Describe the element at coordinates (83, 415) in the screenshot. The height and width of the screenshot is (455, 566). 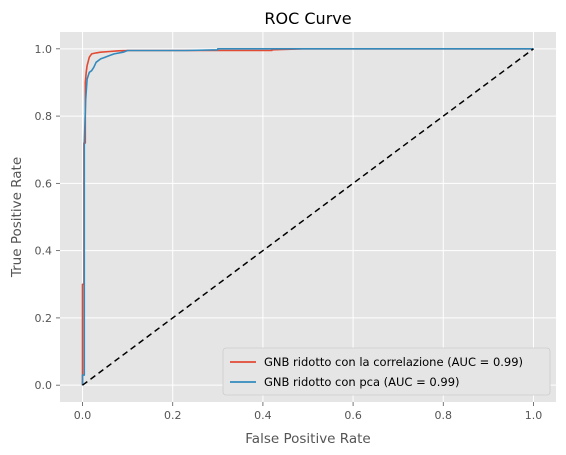
I see `x-tick-label: 0.0` at that location.